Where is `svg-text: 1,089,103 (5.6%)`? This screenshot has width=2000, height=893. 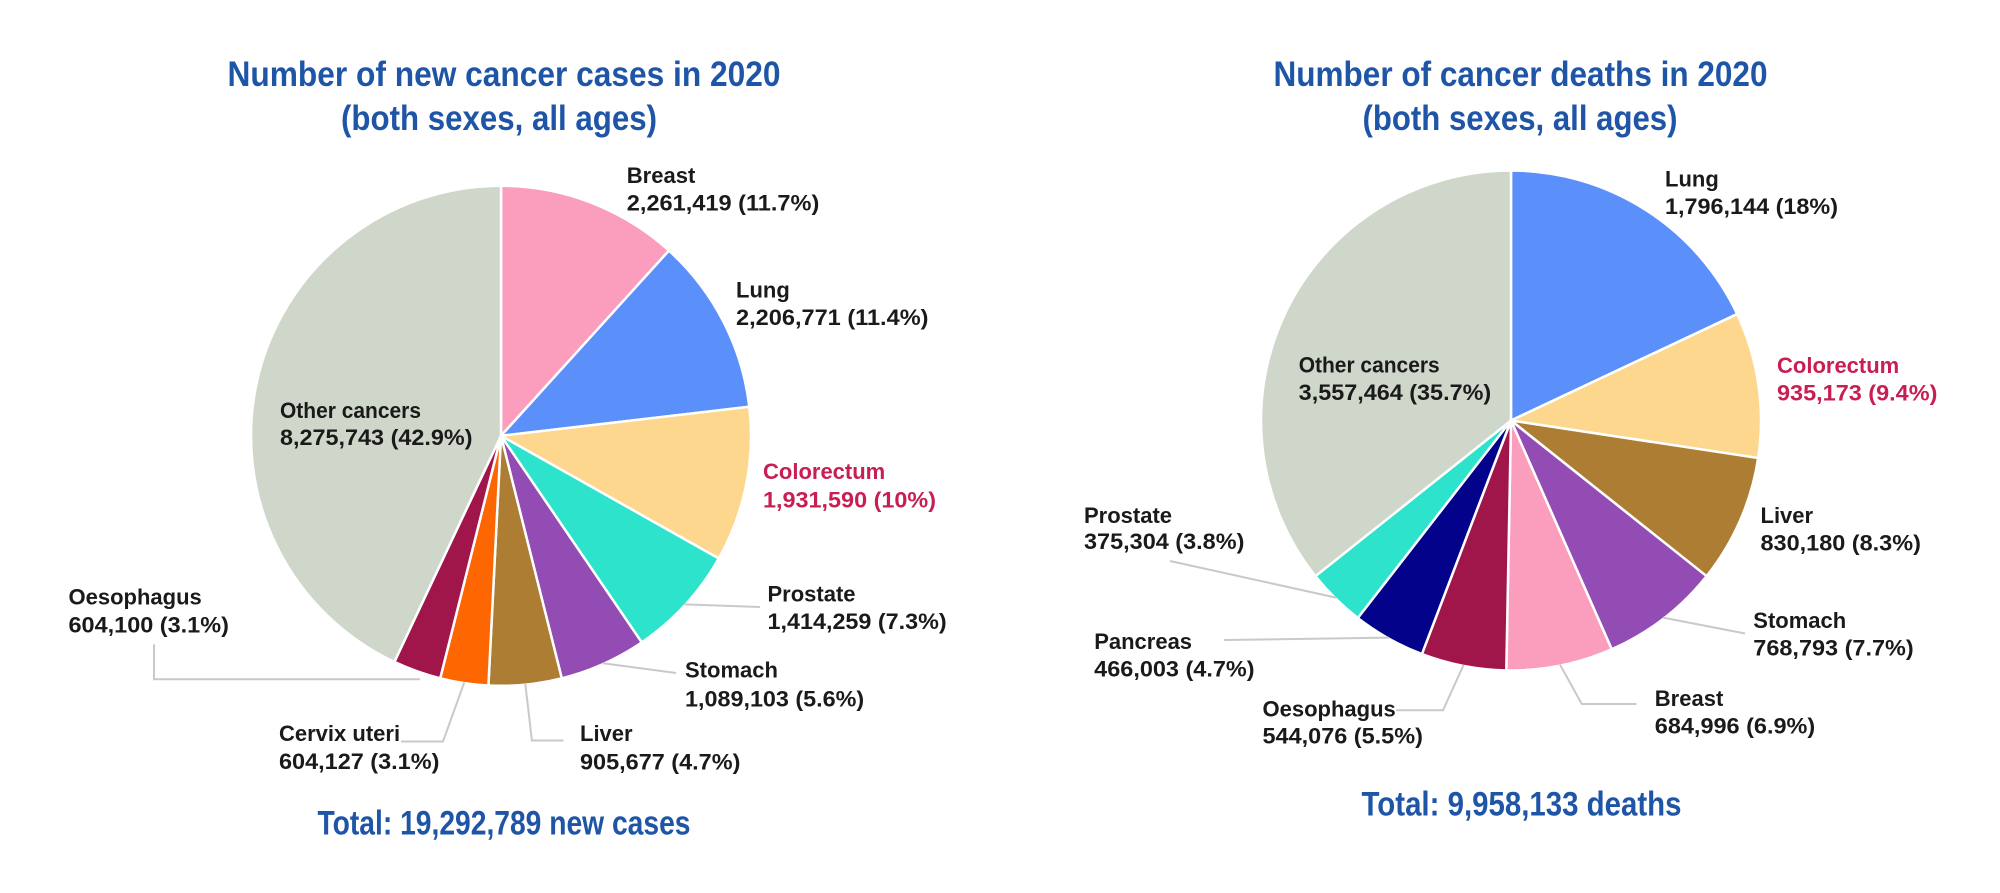
svg-text: 1,089,103 (5.6%) is located at coordinates (774, 698).